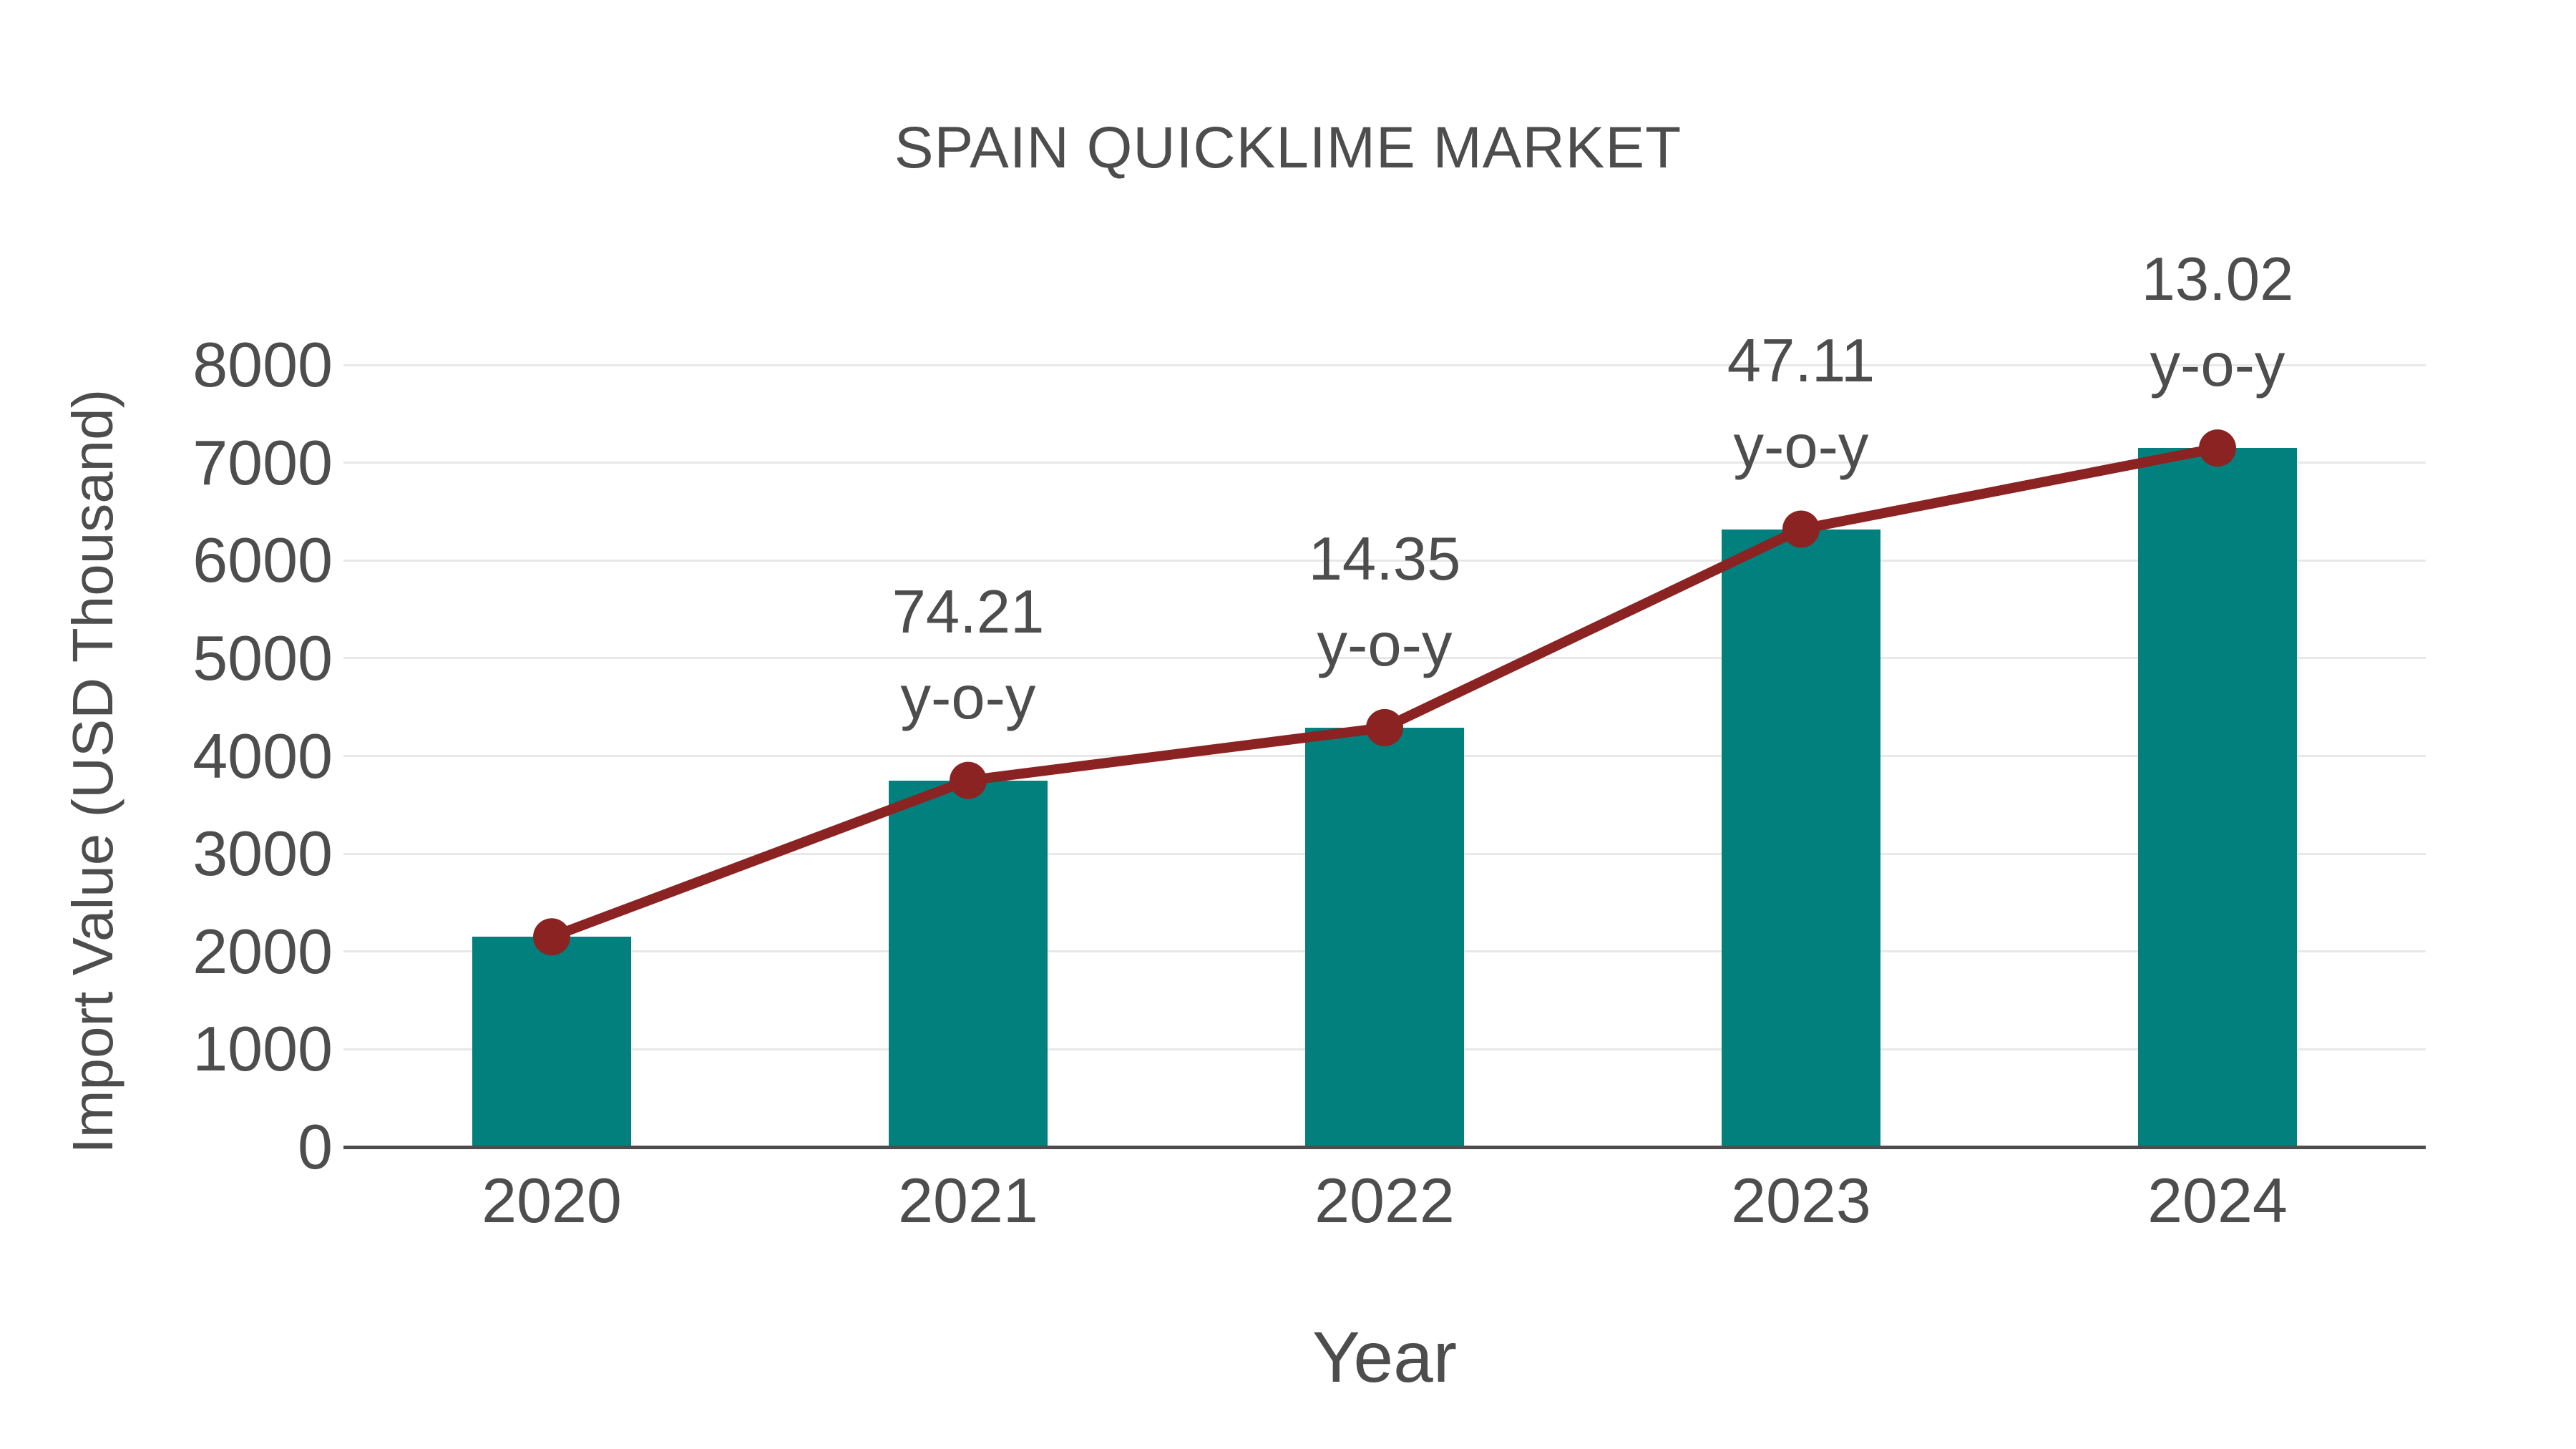  Describe the element at coordinates (262, 462) in the screenshot. I see `y-tick-label: 7000` at that location.